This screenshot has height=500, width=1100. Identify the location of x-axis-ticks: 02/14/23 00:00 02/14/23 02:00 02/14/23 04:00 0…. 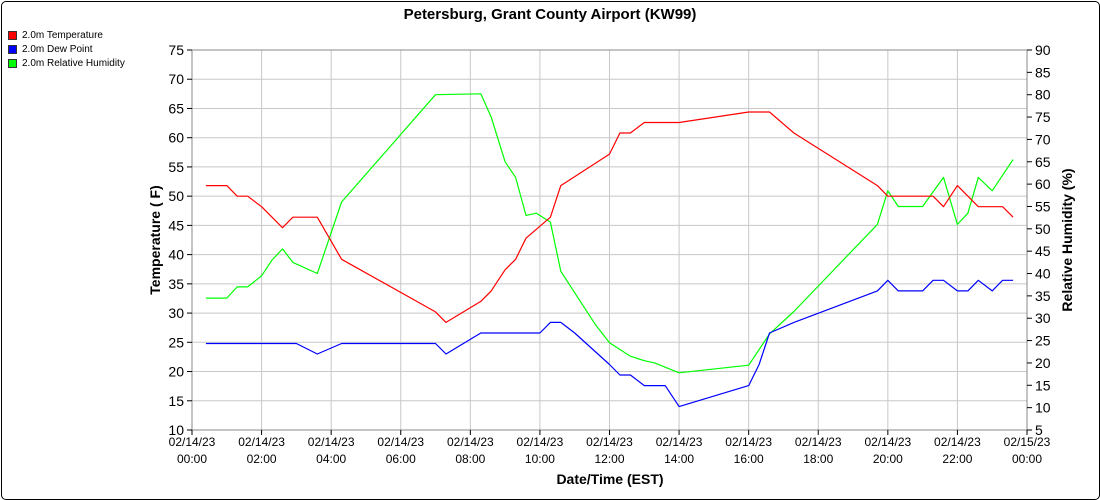
(610, 448).